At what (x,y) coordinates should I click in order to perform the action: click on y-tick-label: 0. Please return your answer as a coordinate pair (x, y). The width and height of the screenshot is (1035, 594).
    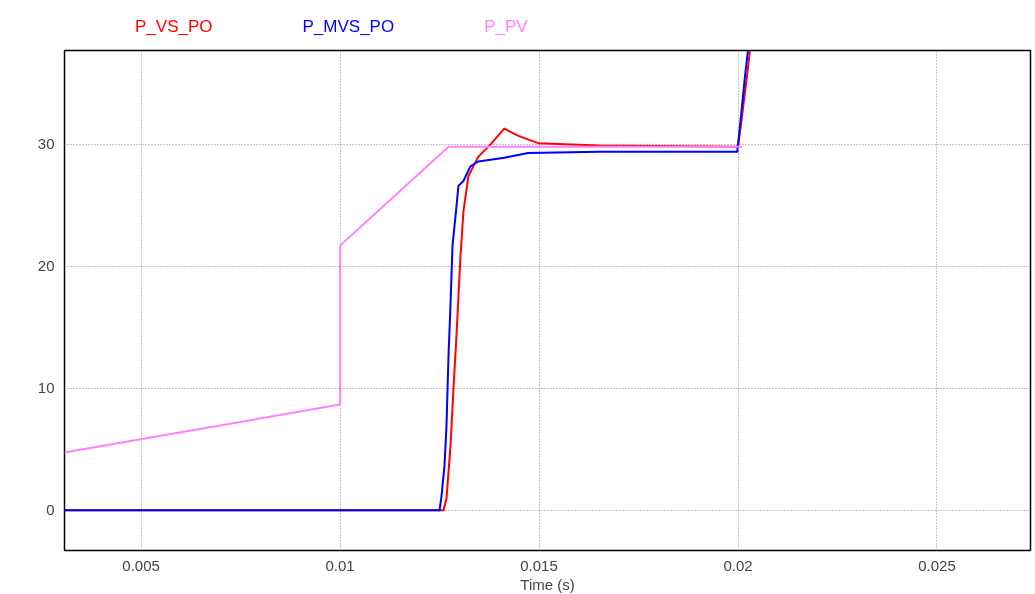
    Looking at the image, I should click on (50, 510).